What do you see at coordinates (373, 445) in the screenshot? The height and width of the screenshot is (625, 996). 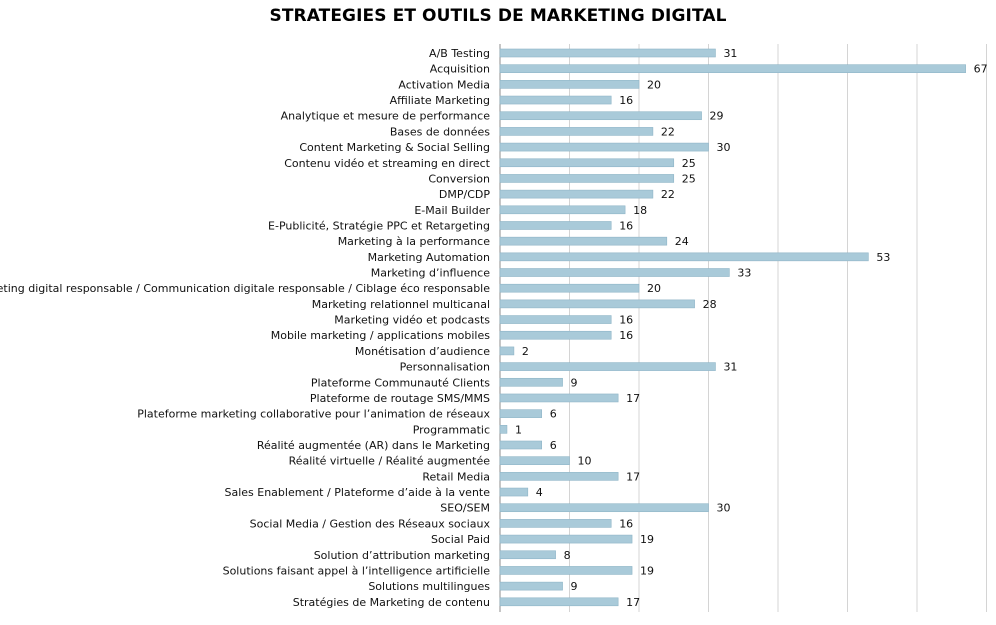 I see `category-label: Réalité augmentée (AR) dans le Marketing` at bounding box center [373, 445].